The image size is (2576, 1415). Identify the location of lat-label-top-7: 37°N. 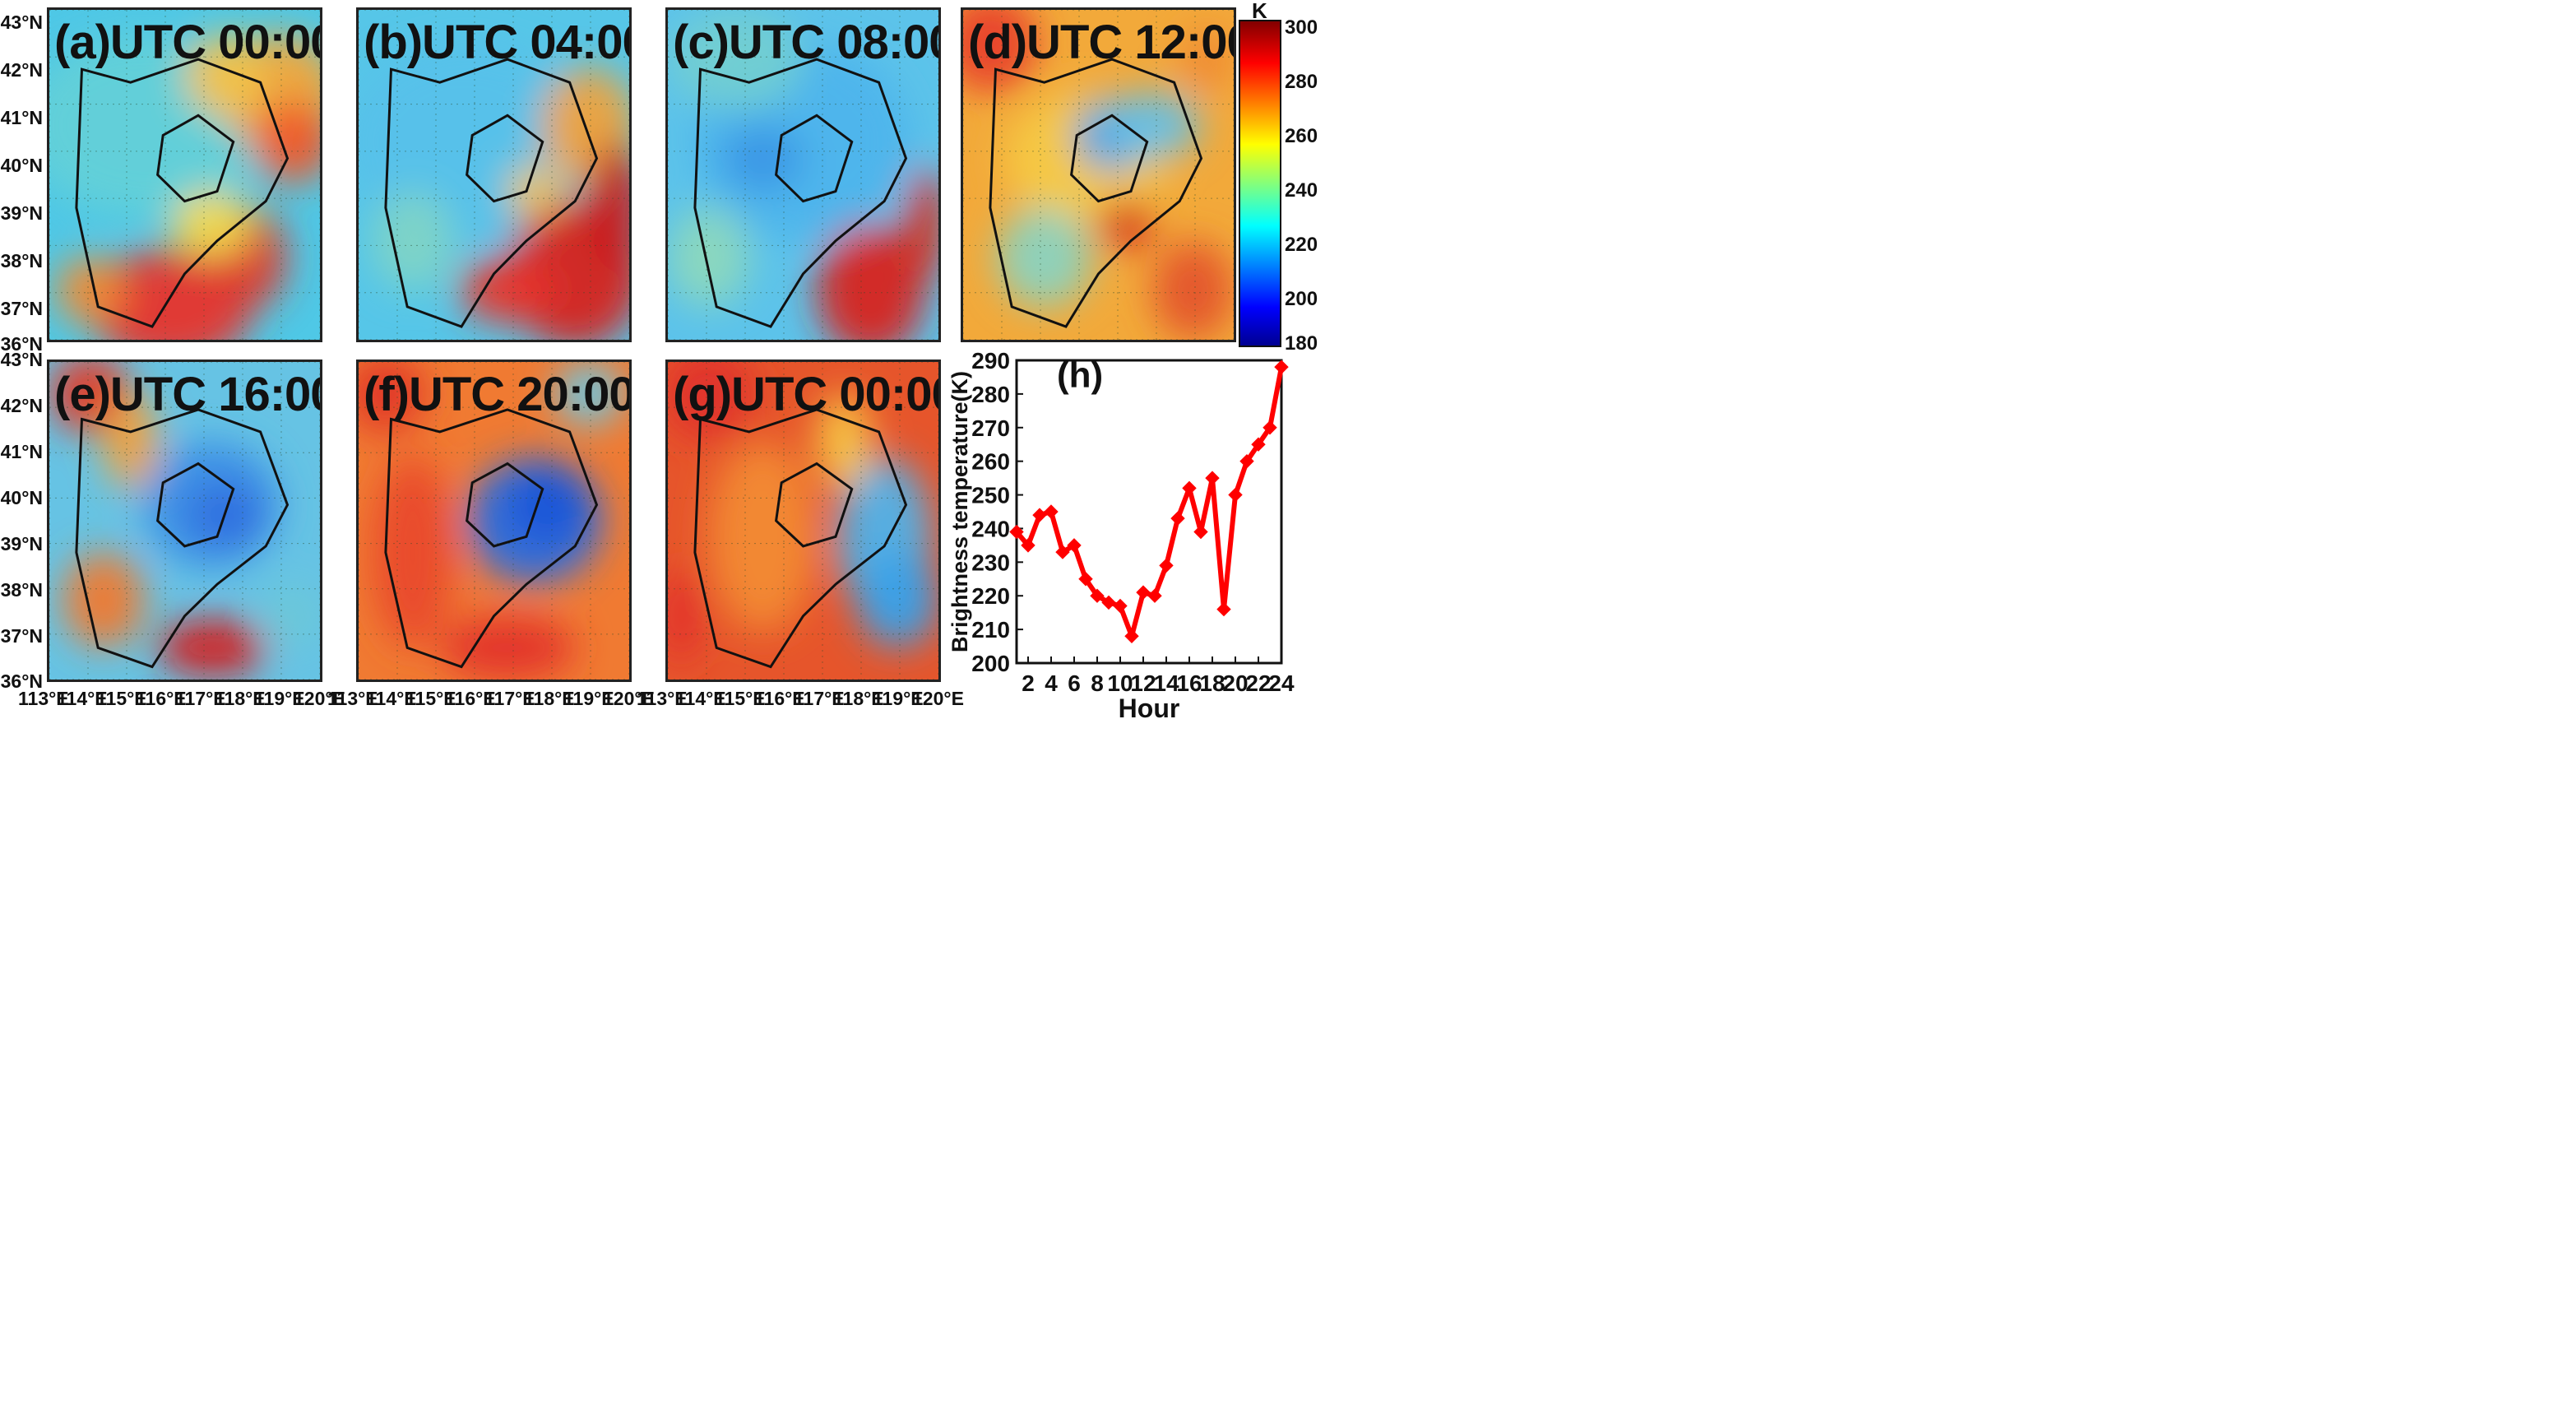
(21, 308).